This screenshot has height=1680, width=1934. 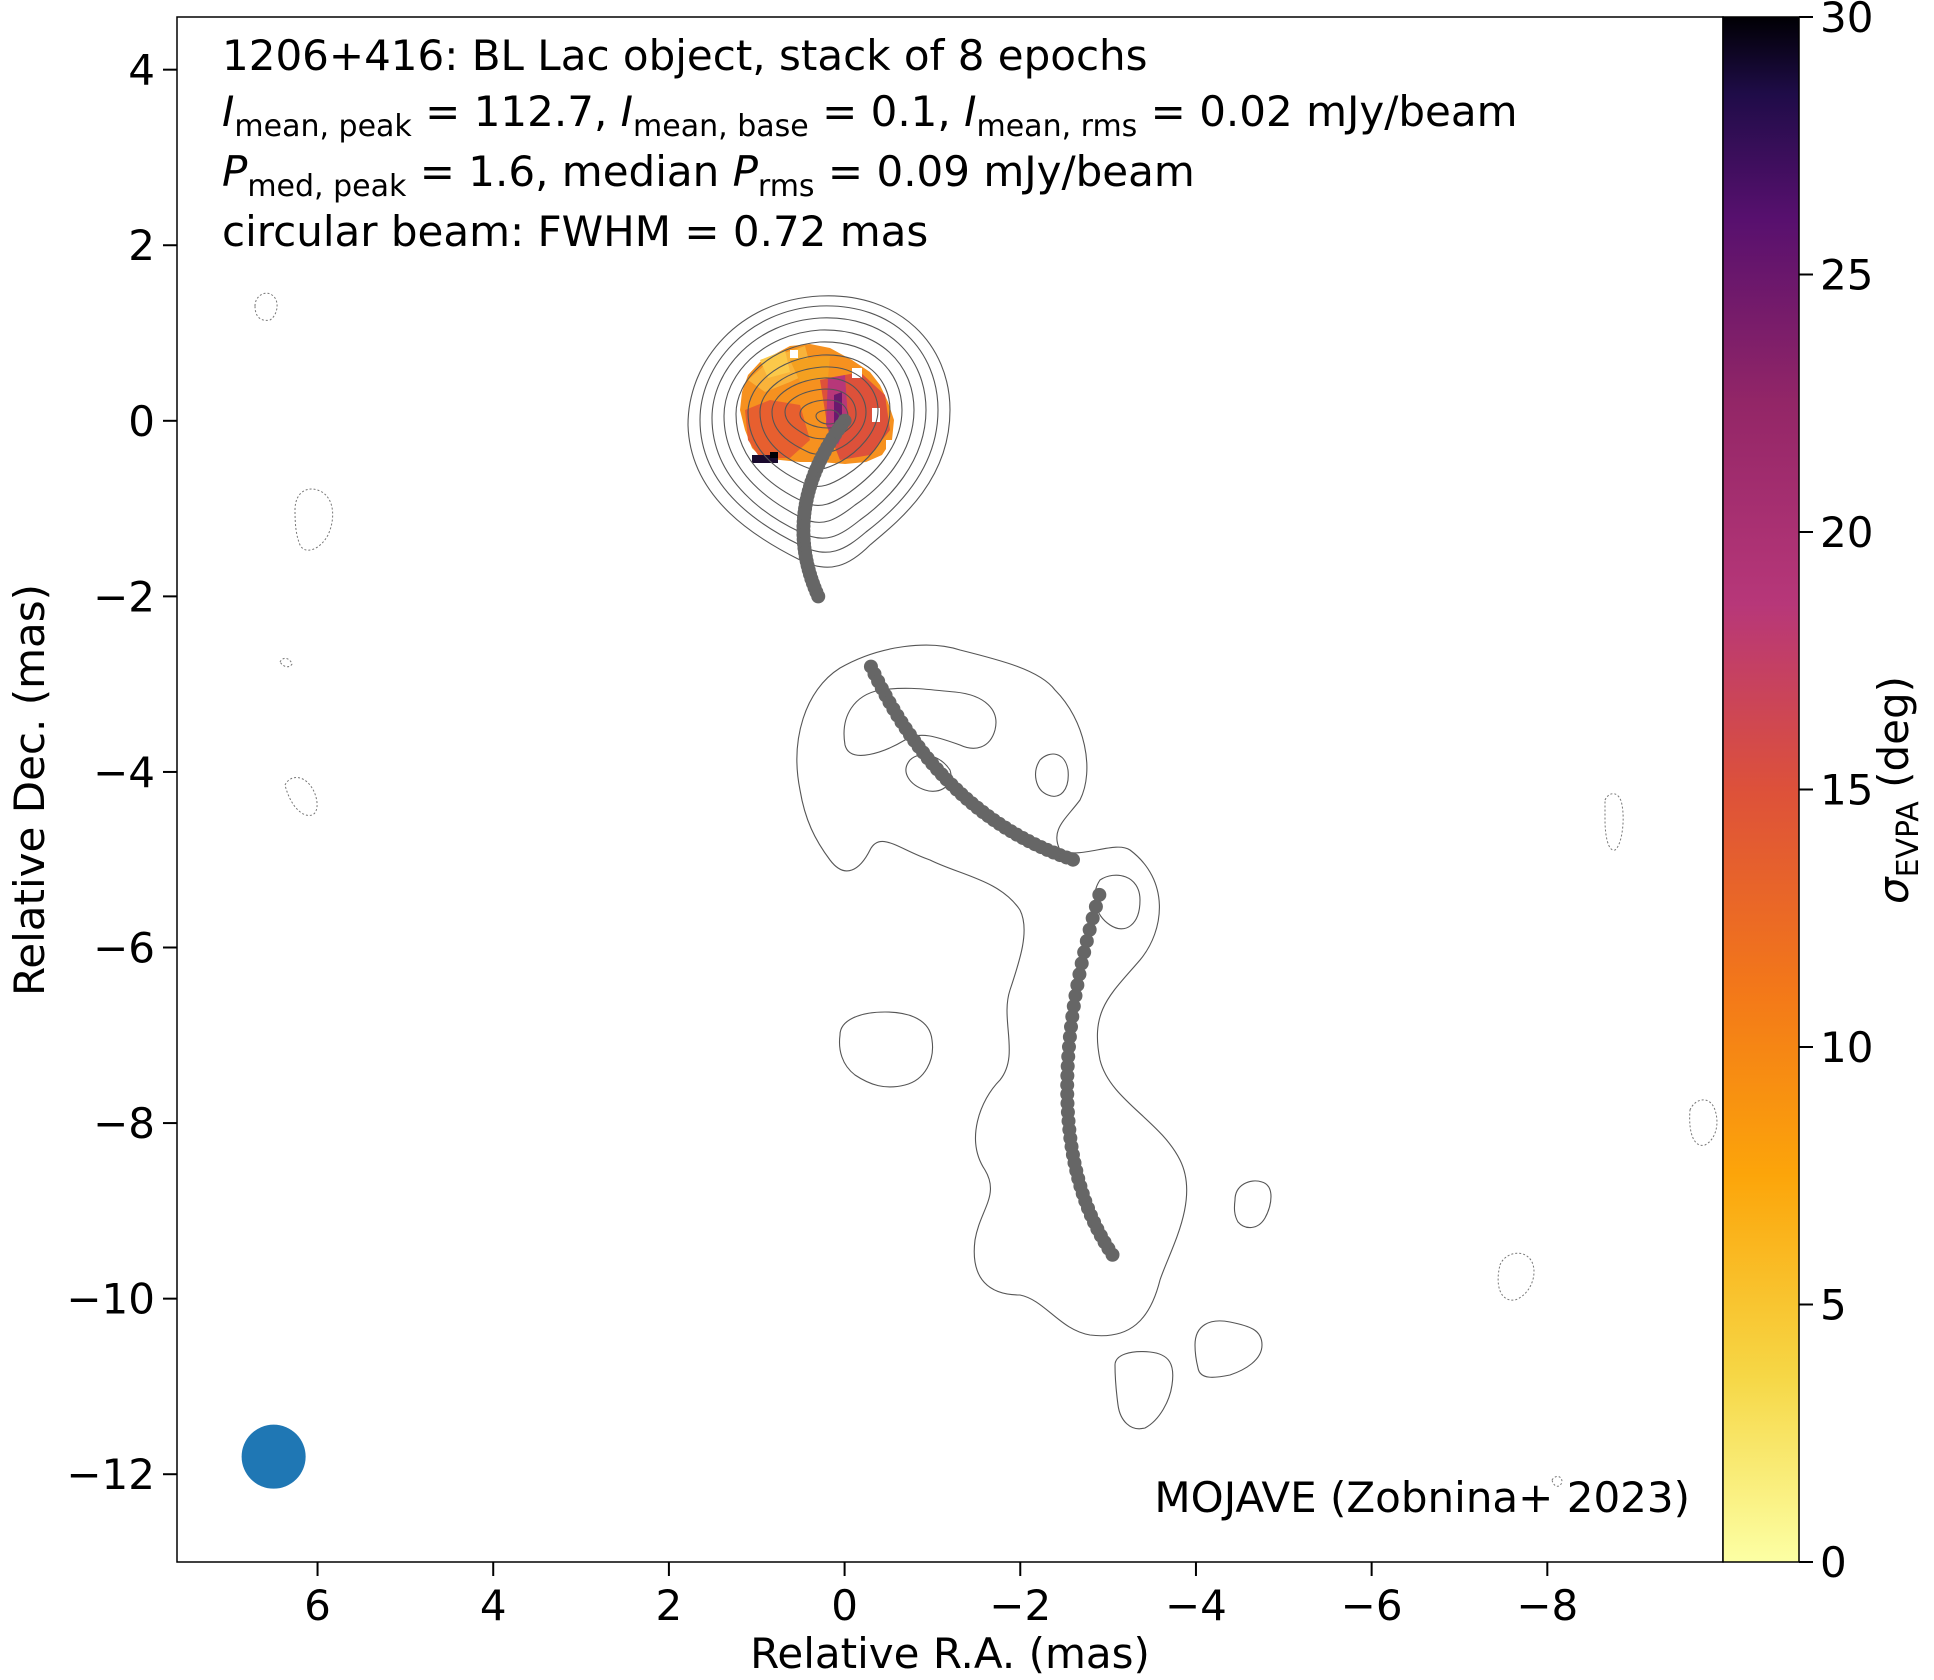 What do you see at coordinates (273, 1456) in the screenshot?
I see `beam-ellipse` at bounding box center [273, 1456].